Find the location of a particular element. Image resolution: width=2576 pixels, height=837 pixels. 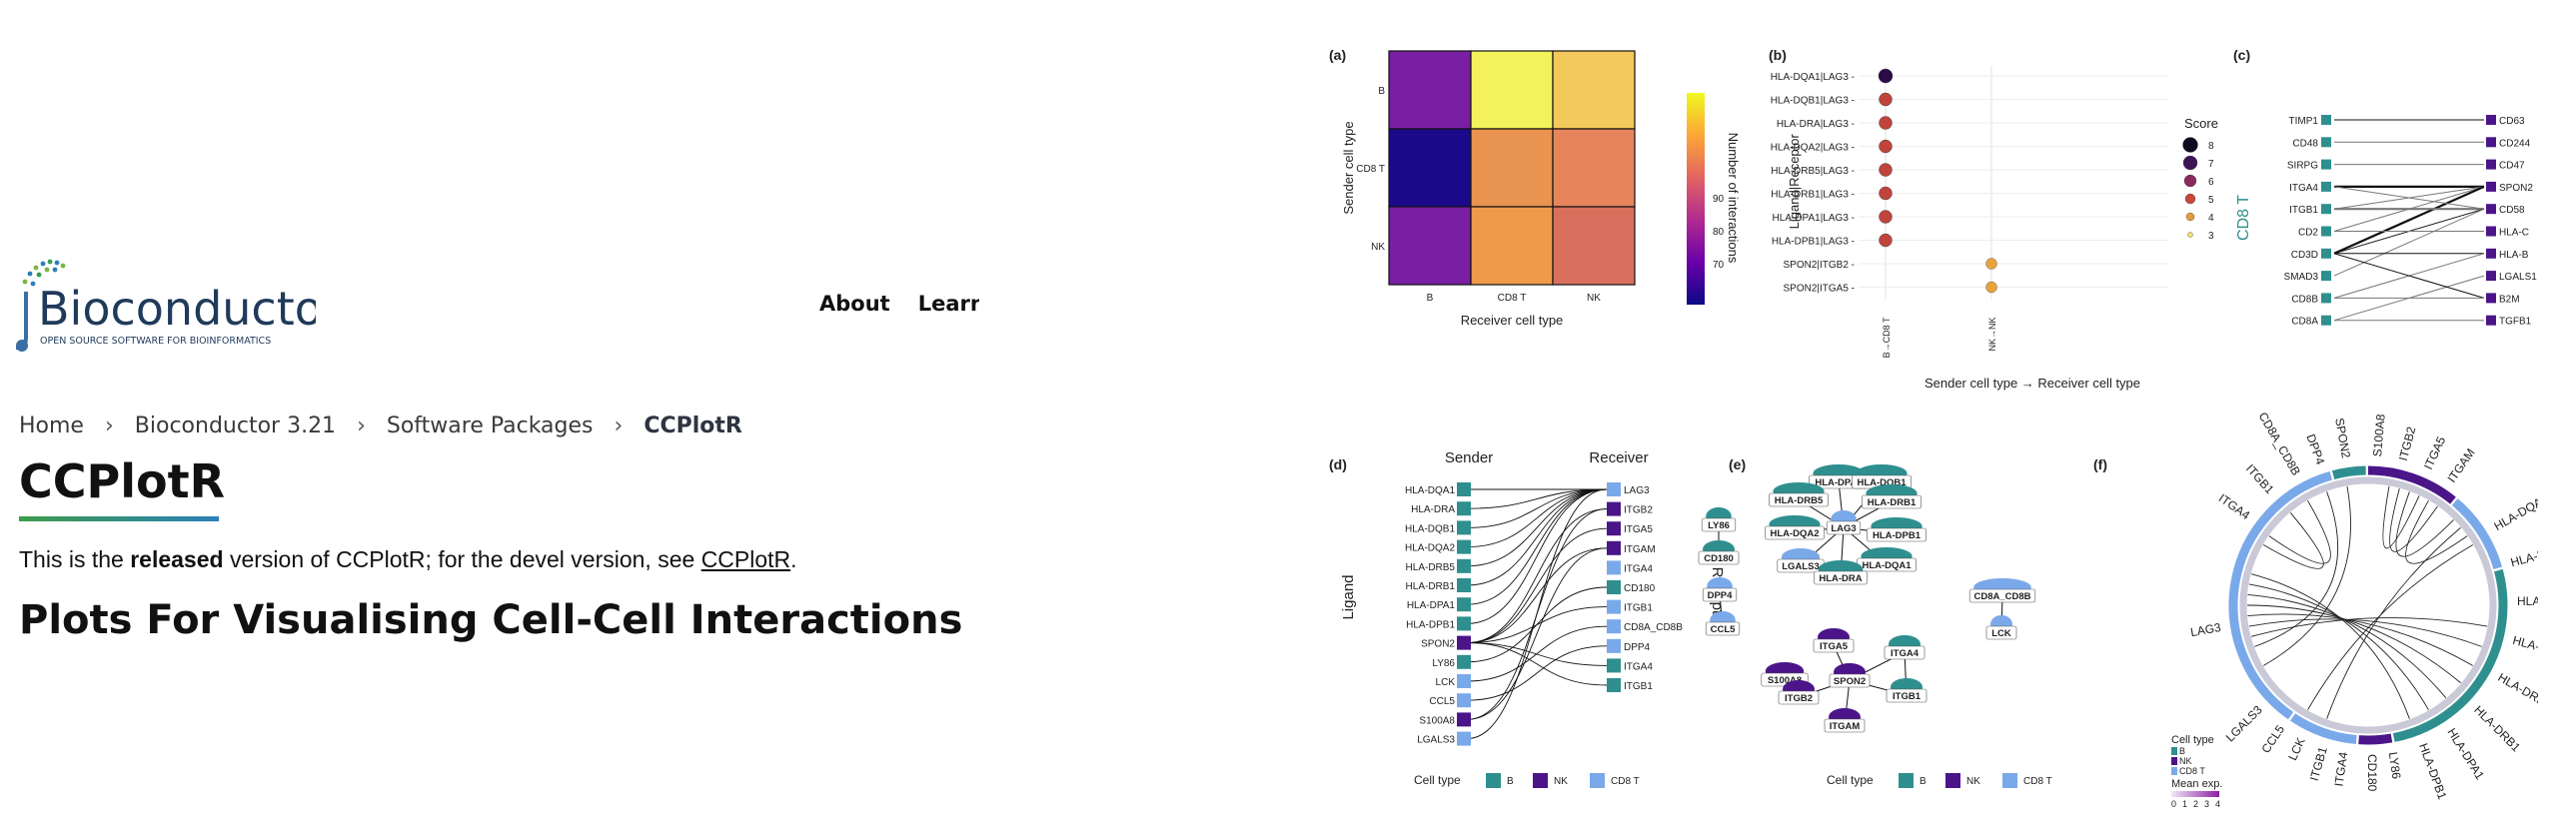

sankey-legend-label: B is located at coordinates (1510, 781).